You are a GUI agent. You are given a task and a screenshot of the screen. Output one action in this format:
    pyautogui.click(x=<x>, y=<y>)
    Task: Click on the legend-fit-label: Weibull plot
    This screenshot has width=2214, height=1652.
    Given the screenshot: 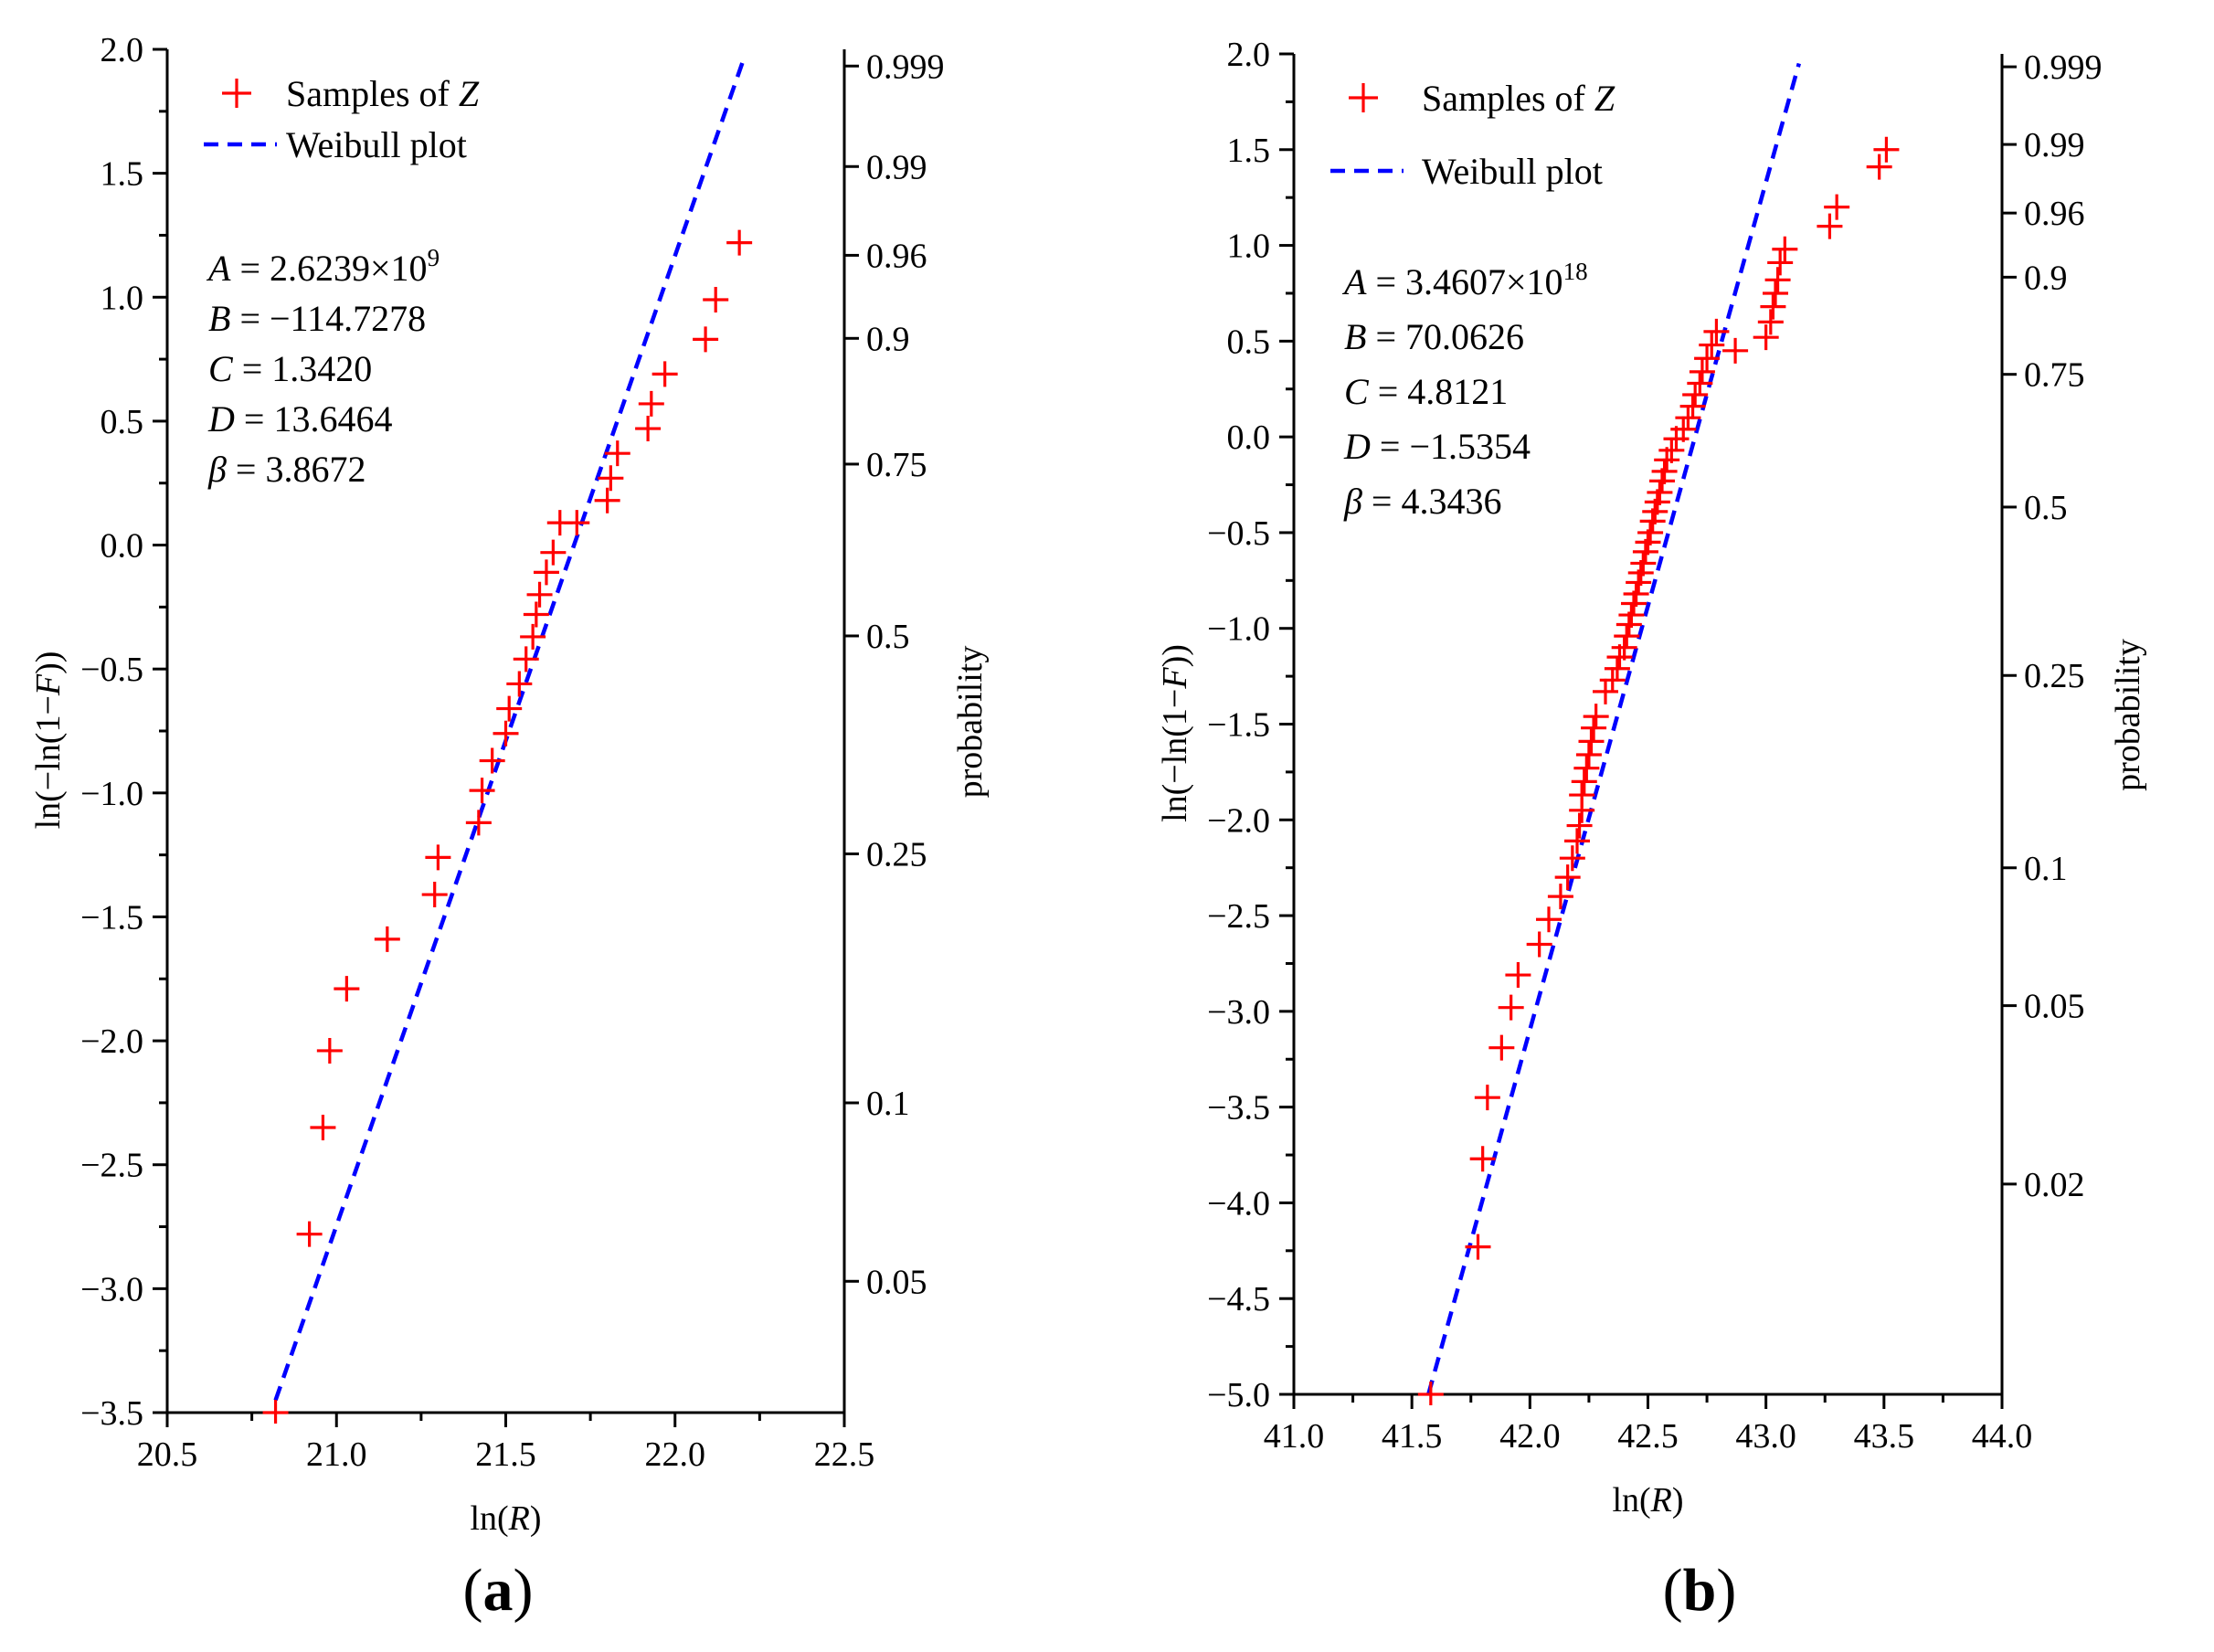 What is the action you would take?
    pyautogui.click(x=376, y=145)
    